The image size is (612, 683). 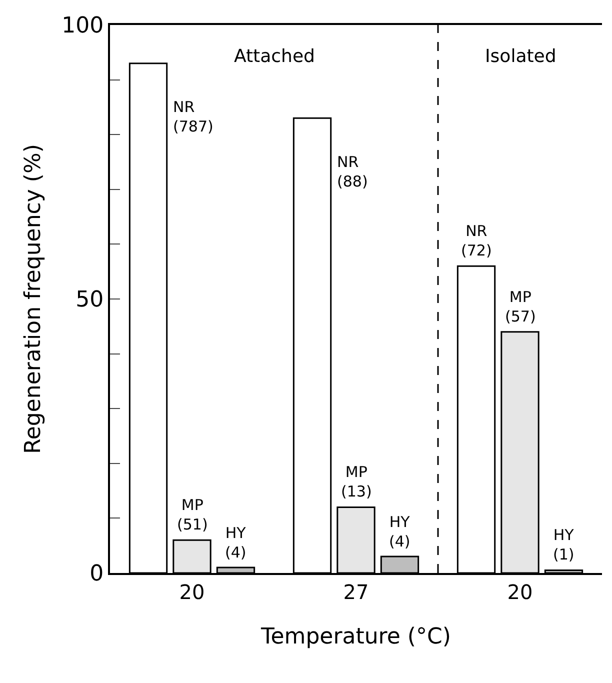 What do you see at coordinates (355, 637) in the screenshot?
I see `x-axis-title: Temperature (°C)` at bounding box center [355, 637].